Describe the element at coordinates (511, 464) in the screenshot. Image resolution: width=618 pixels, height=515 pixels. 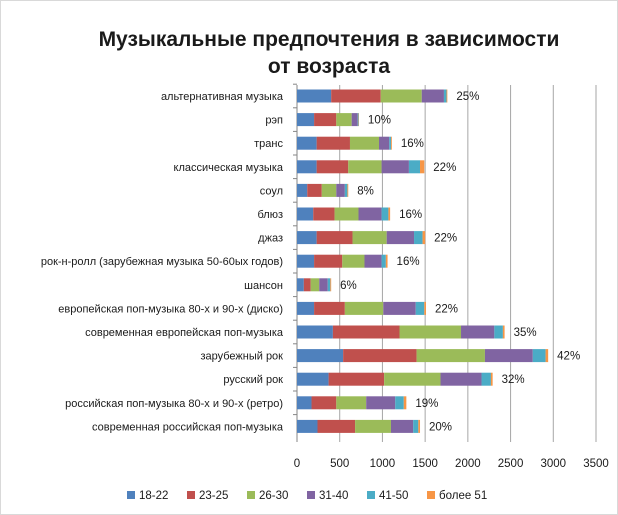
I see `x-tick-label: 2500` at that location.